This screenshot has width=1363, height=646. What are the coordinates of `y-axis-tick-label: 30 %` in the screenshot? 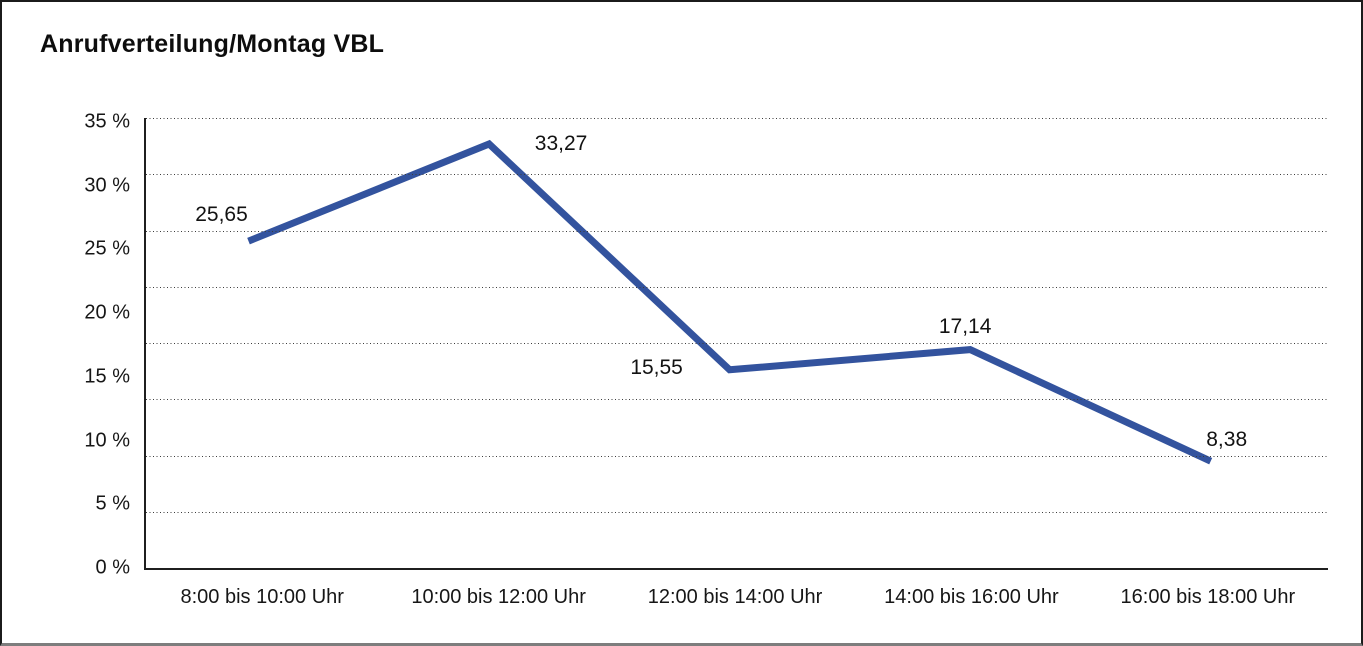 It's located at (107, 185).